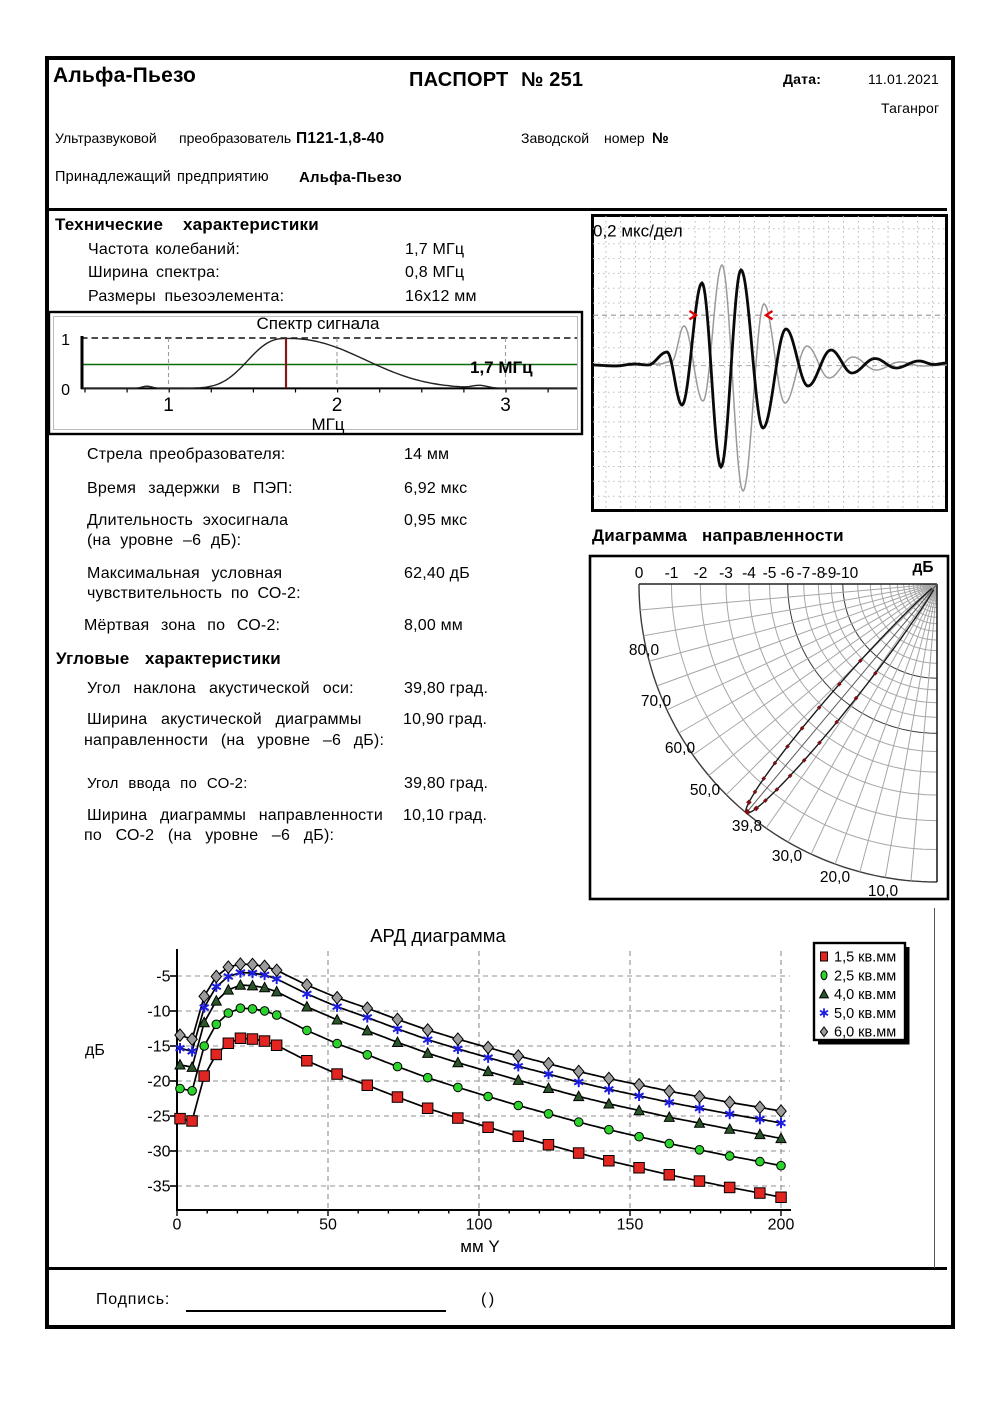 The width and height of the screenshot is (1000, 1415). I want to click on svg-text: Спектр сигнала, so click(318, 323).